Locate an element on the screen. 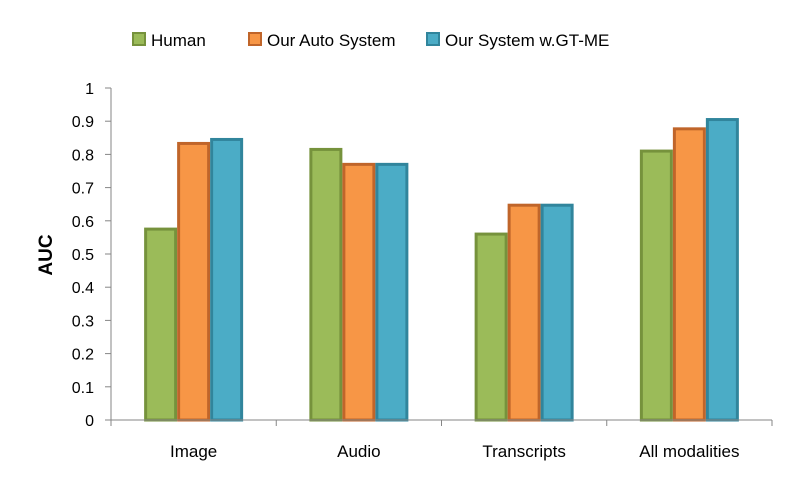  legend: Human Our Auto System Our System w.GT-ME is located at coordinates (370, 40).